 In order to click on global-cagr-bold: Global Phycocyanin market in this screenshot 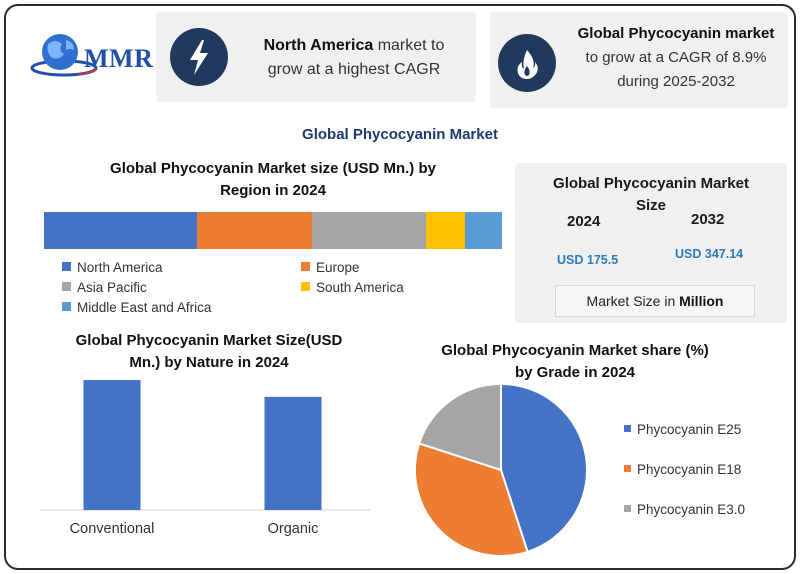, I will do `click(676, 33)`.